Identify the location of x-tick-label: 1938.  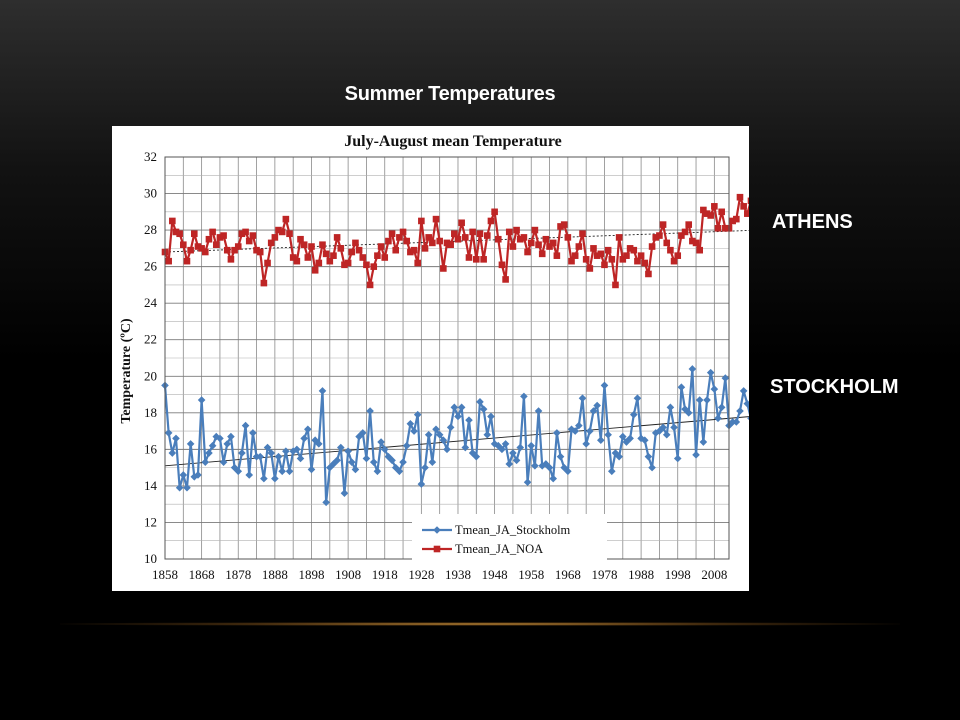
(458, 574).